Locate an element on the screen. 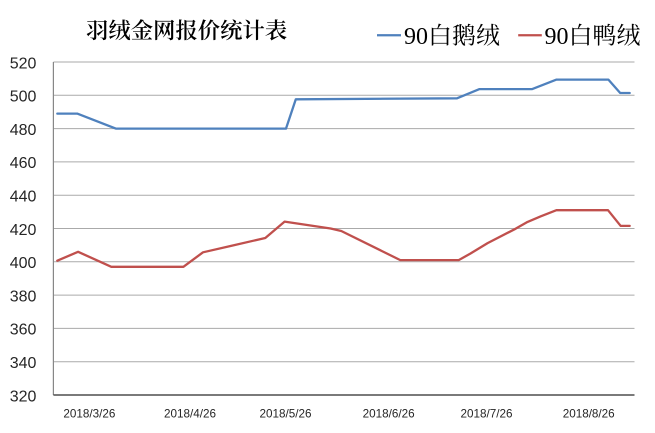  svg-text: 320 is located at coordinates (23, 396).